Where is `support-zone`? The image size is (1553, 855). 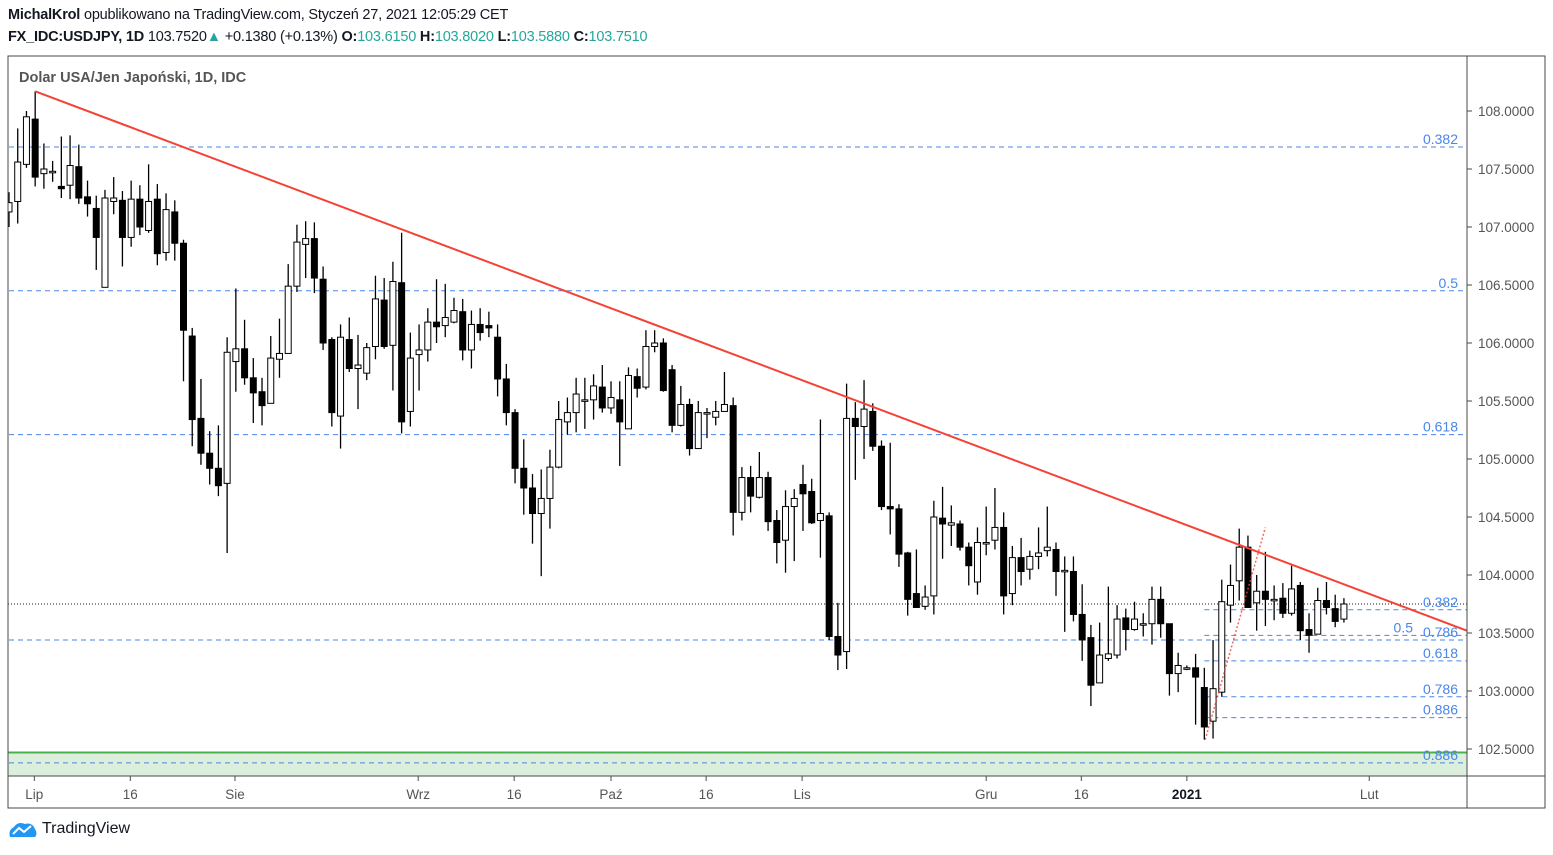 support-zone is located at coordinates (737, 764).